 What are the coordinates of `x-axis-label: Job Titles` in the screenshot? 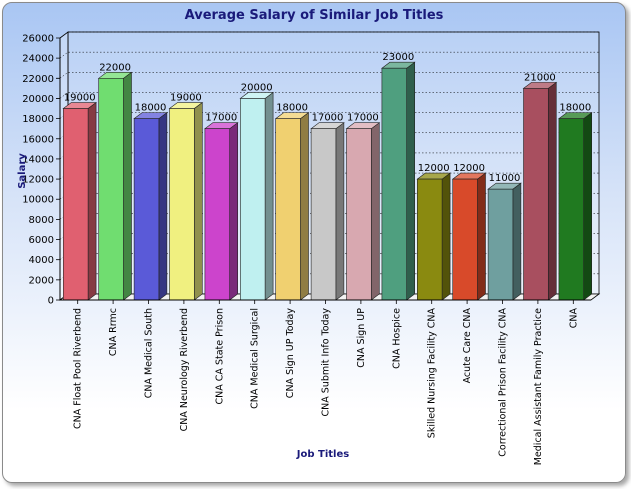 It's located at (322, 454).